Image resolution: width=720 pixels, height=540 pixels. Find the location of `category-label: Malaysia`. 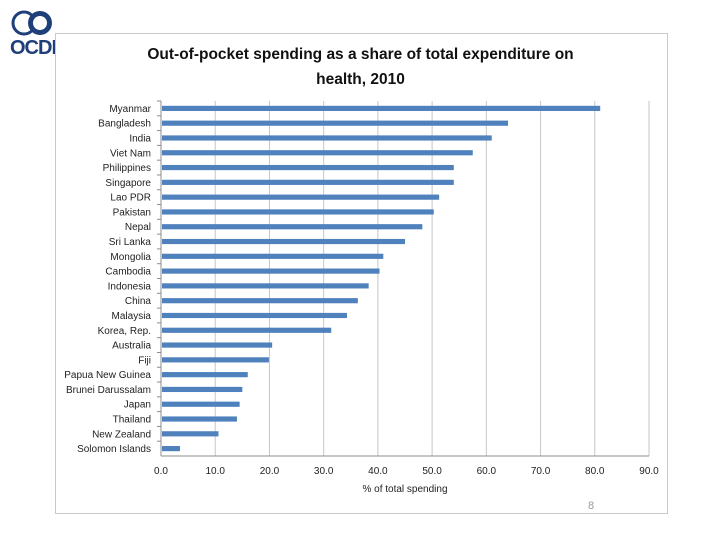

category-label: Malaysia is located at coordinates (132, 316).